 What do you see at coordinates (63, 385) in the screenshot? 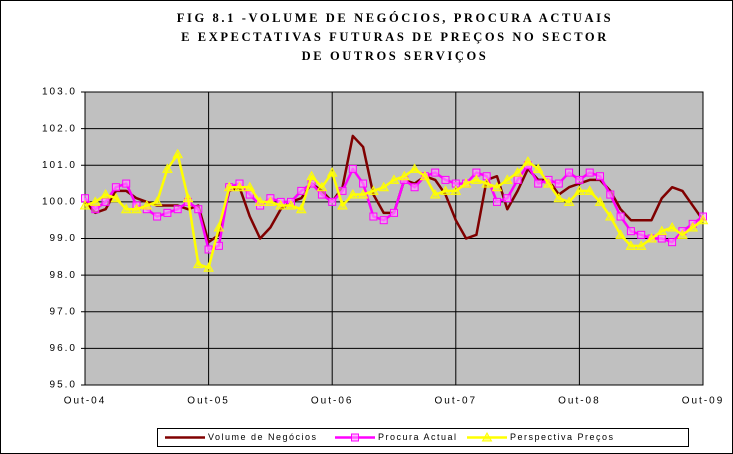
I see `y-tick-label: 95.0` at bounding box center [63, 385].